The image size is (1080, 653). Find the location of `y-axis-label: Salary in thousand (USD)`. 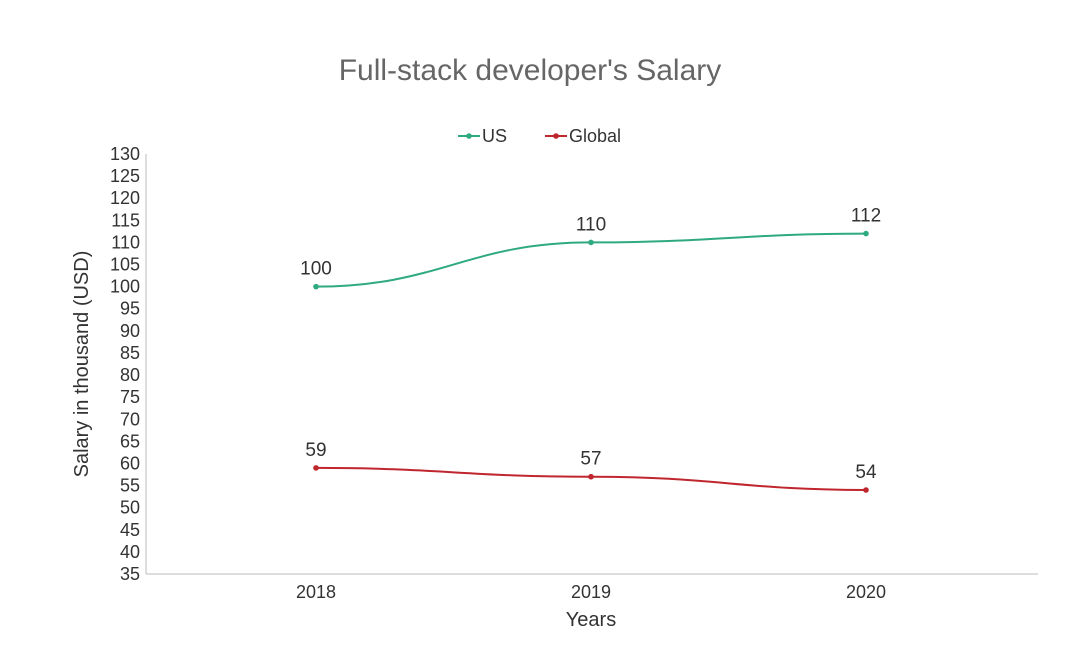

y-axis-label: Salary in thousand (USD) is located at coordinates (82, 364).